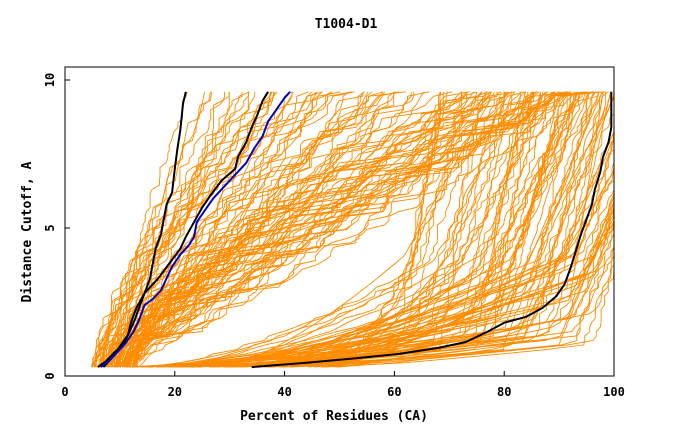 This screenshot has width=680, height=440. I want to click on x-axis-label: Percent of Residues (CA), so click(334, 416).